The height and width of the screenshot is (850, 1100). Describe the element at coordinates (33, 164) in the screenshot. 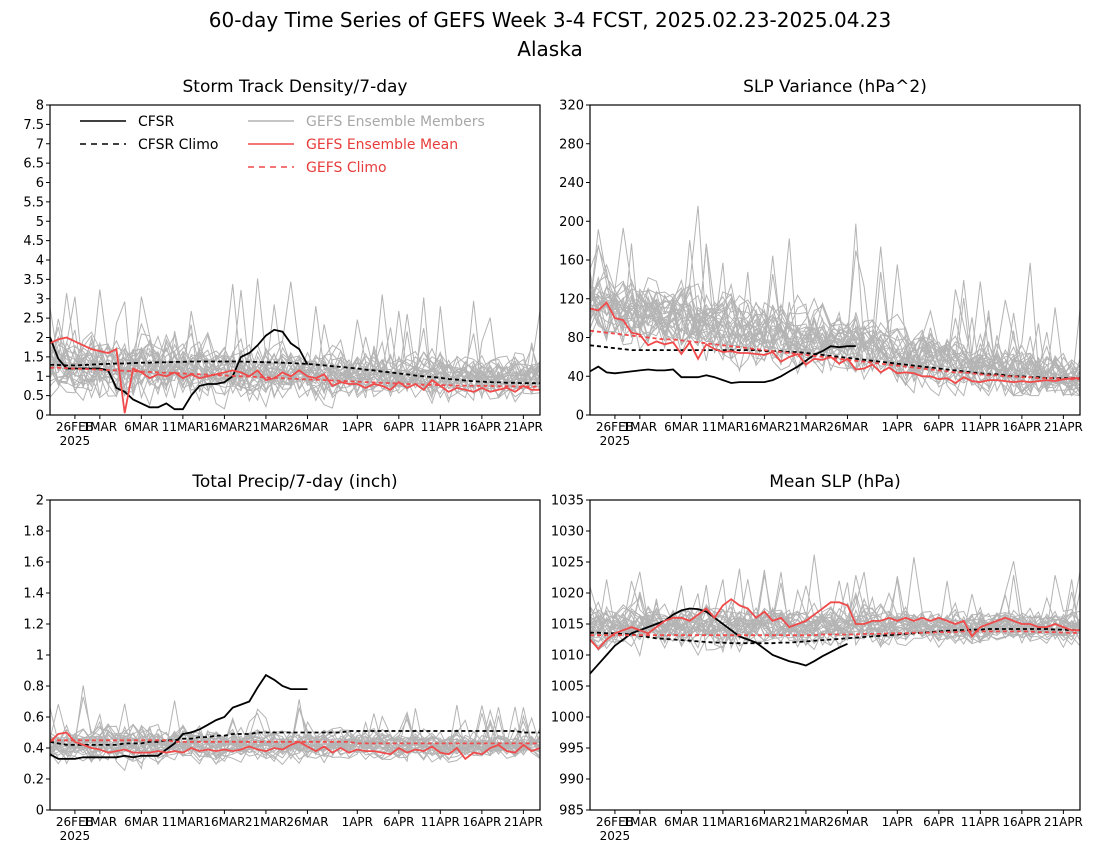

I see `y-tick-label: 6.5` at that location.